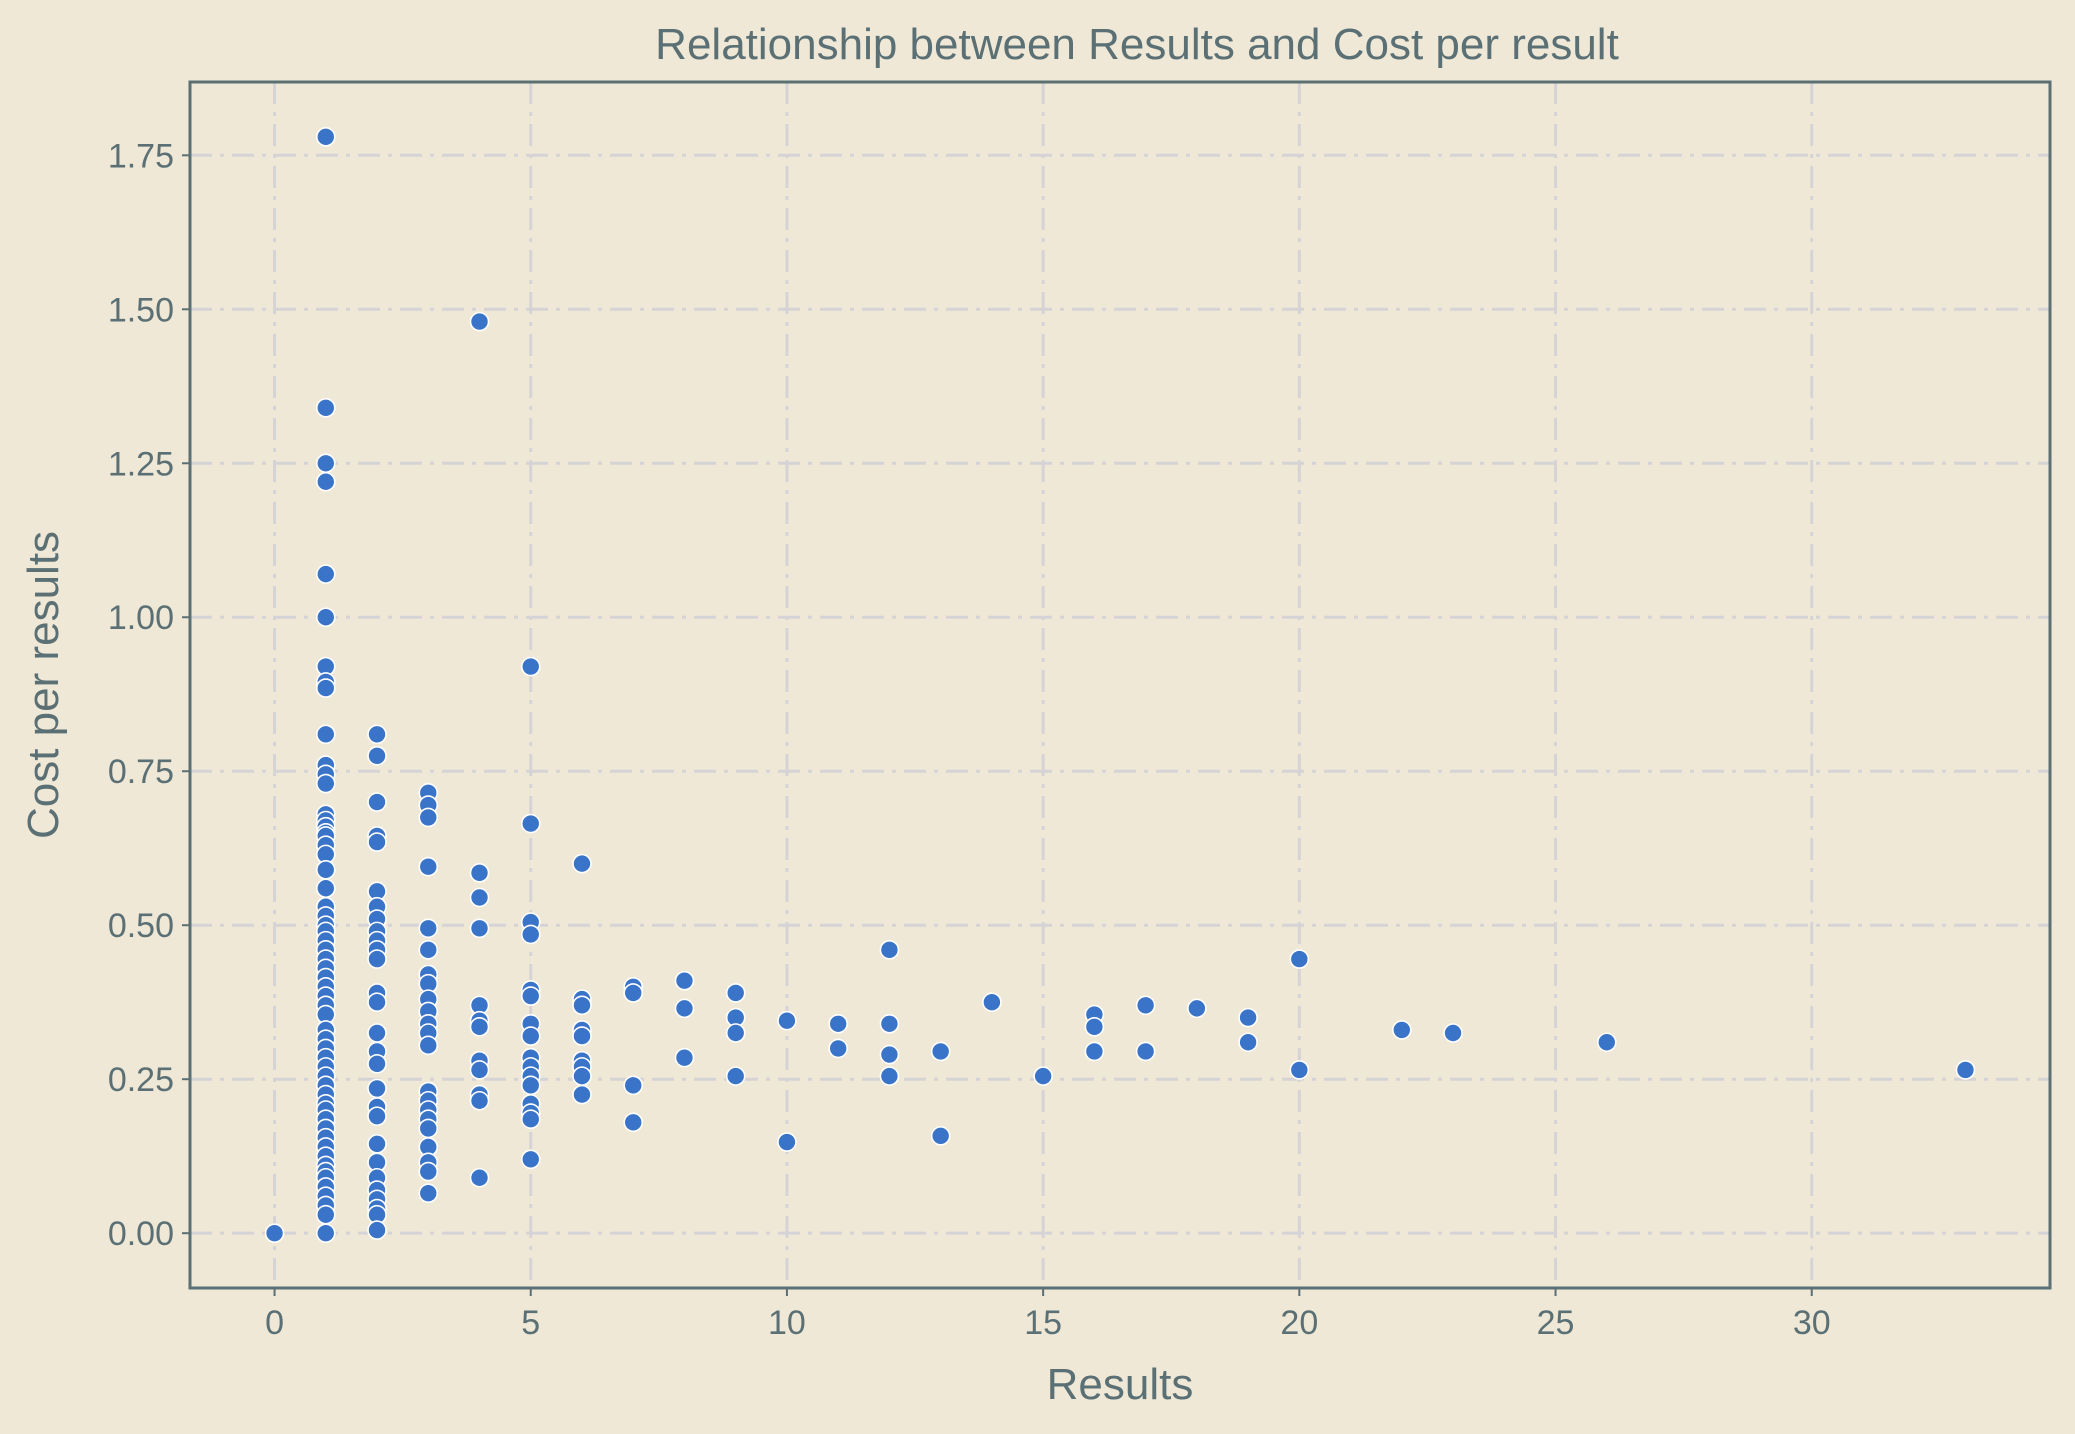 The width and height of the screenshot is (2075, 1434). What do you see at coordinates (530, 1323) in the screenshot?
I see `x-tick-label: 5` at bounding box center [530, 1323].